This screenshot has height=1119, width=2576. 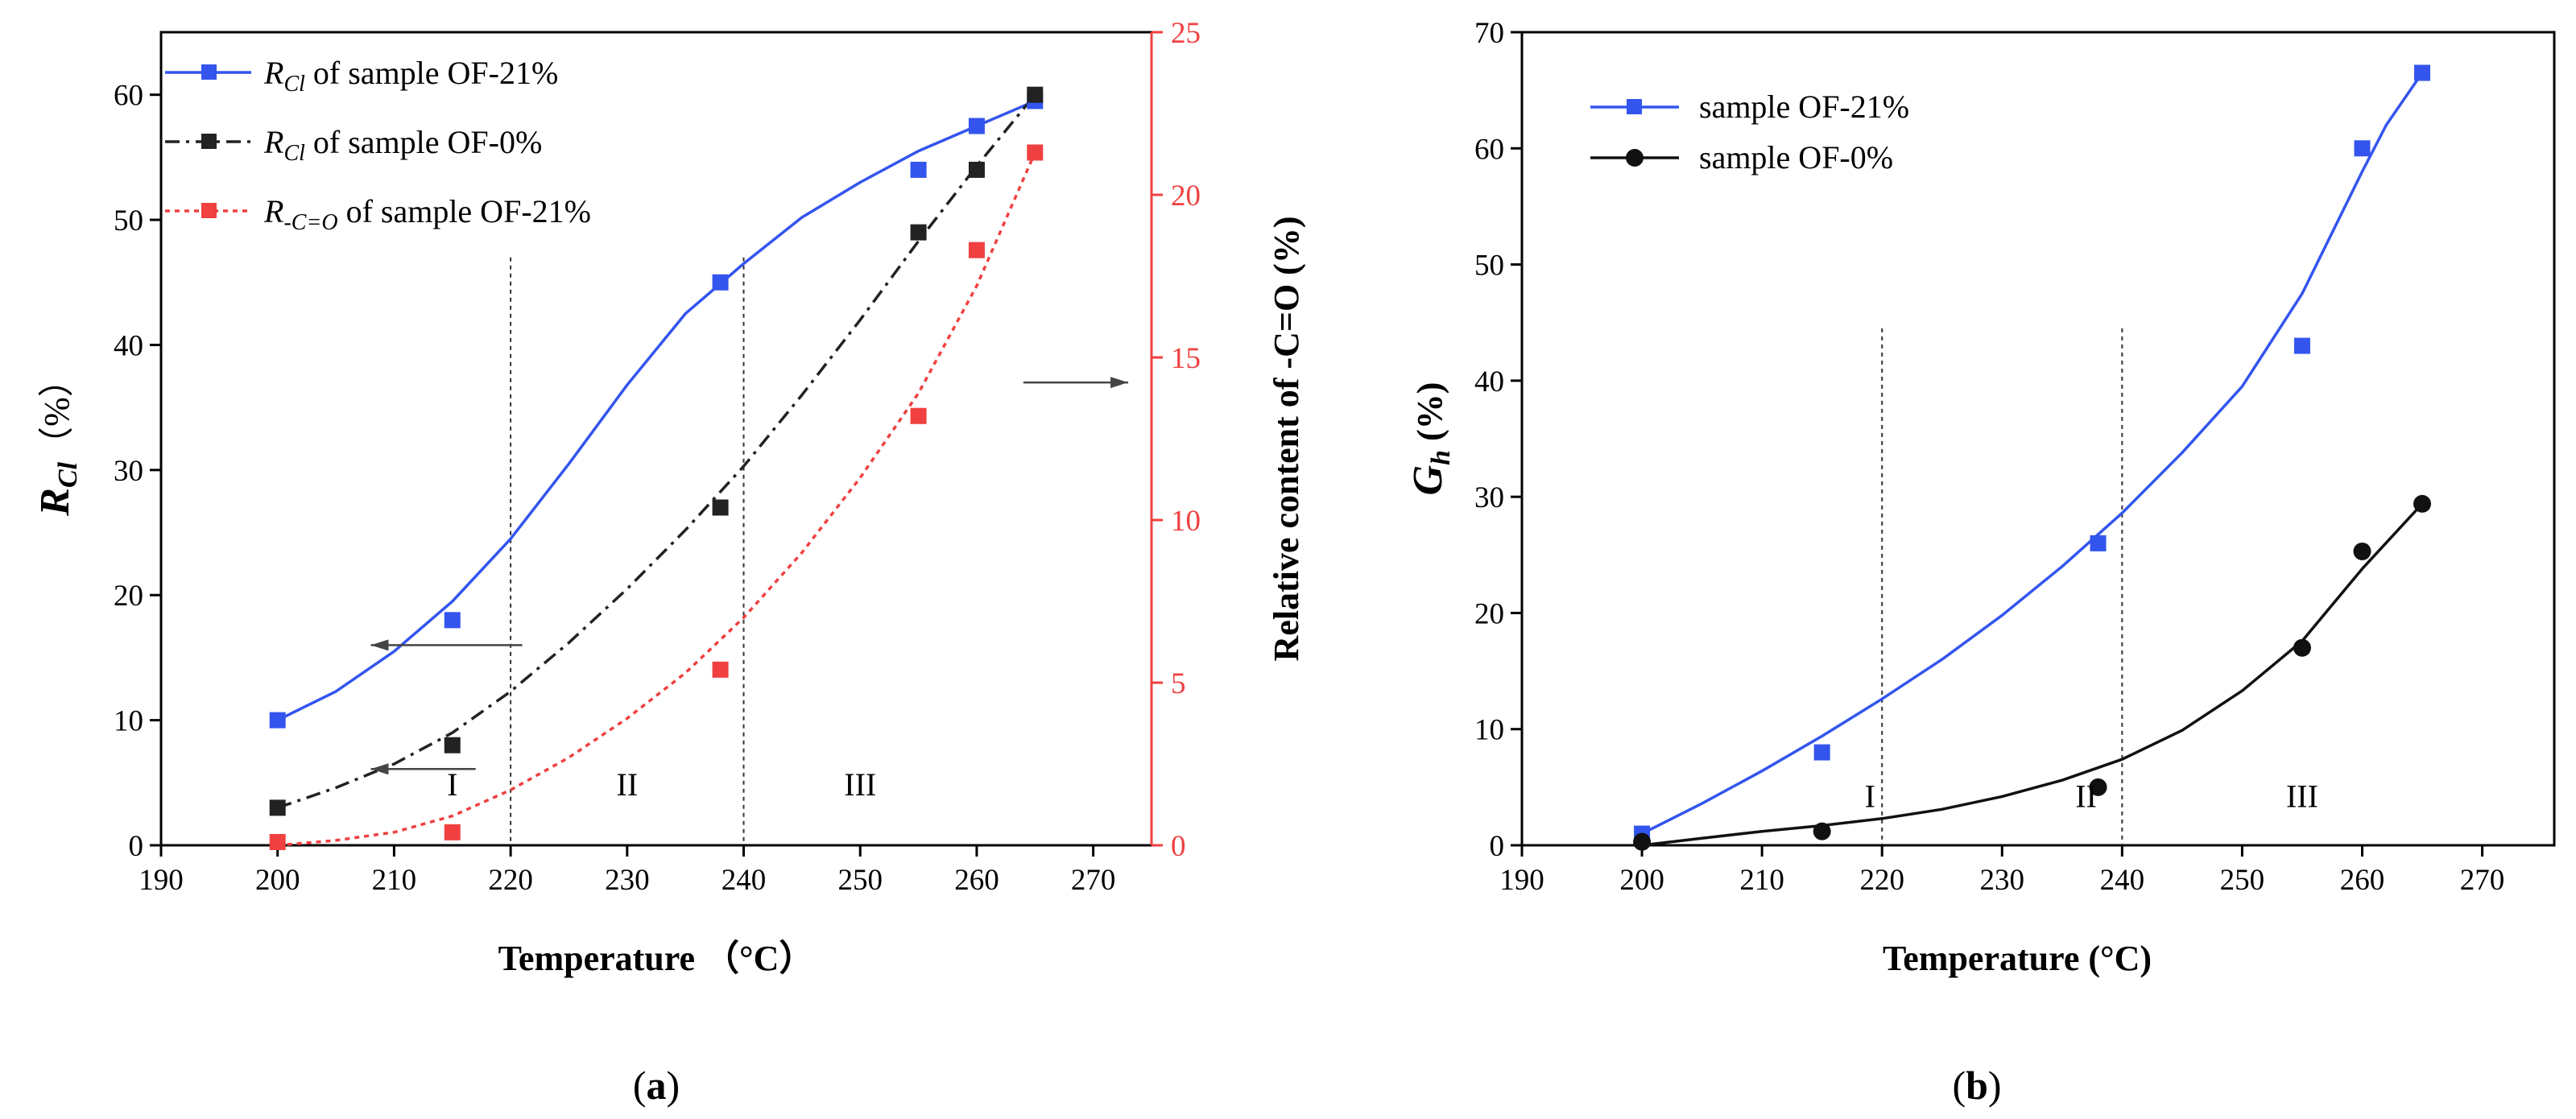 I want to click on b-y-tick-label-7: 70, so click(x=1489, y=33).